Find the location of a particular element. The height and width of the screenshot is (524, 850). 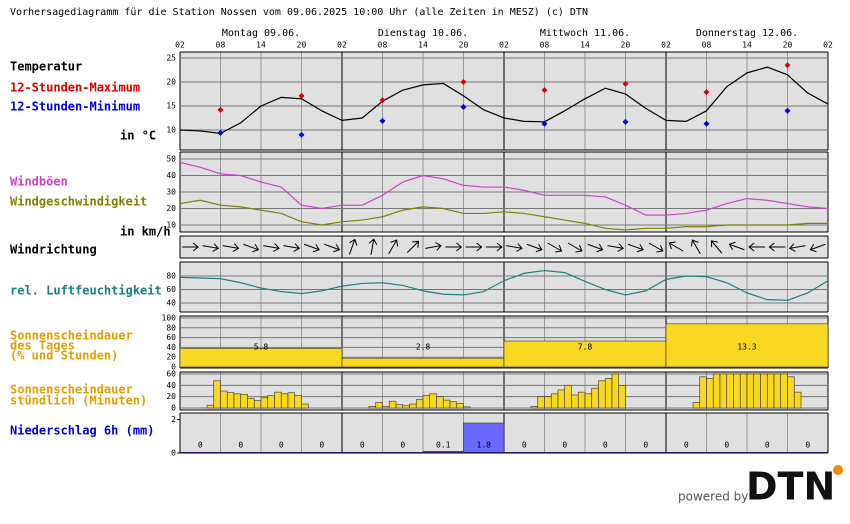

panel-label: Windrichtung is located at coordinates (53, 250).